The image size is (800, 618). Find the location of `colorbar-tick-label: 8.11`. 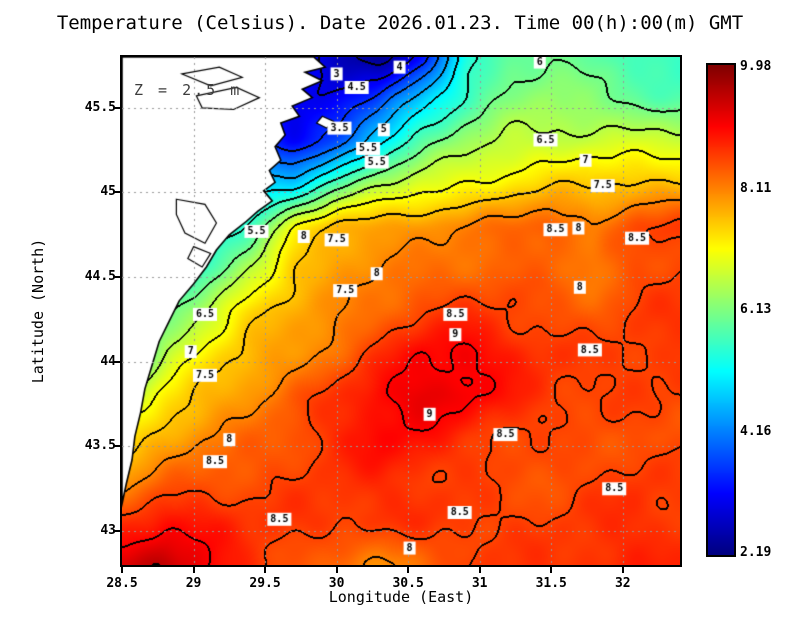

colorbar-tick-label: 8.11 is located at coordinates (756, 188).